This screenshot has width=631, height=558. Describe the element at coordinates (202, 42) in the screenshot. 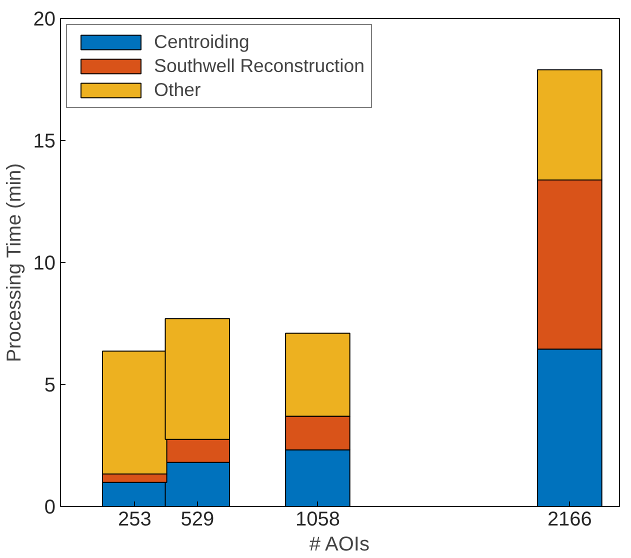

I see `legend-label: Centroiding` at that location.